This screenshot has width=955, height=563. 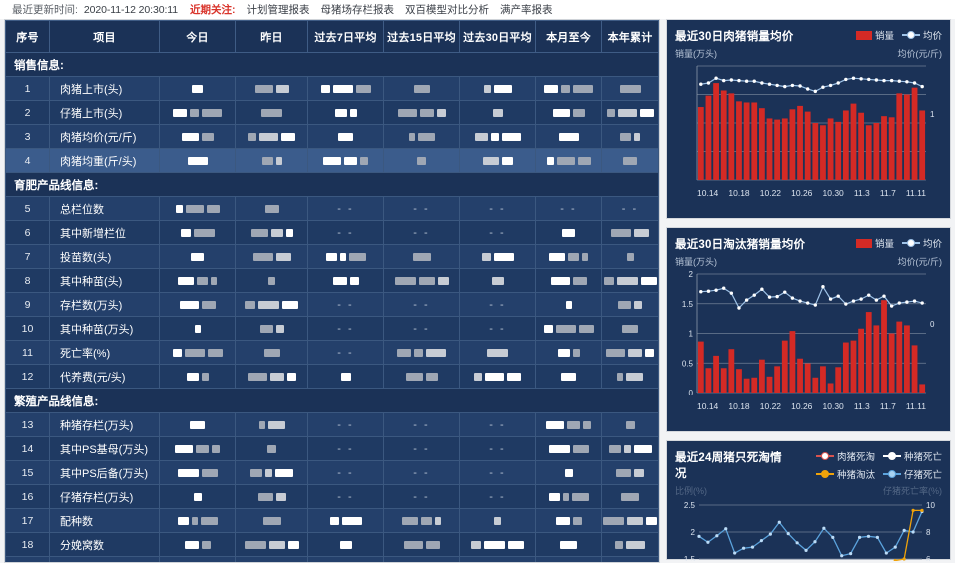 What do you see at coordinates (357, 10) in the screenshot?
I see `link-sow-farm-inventory-report: 母猪场存栏报表` at bounding box center [357, 10].